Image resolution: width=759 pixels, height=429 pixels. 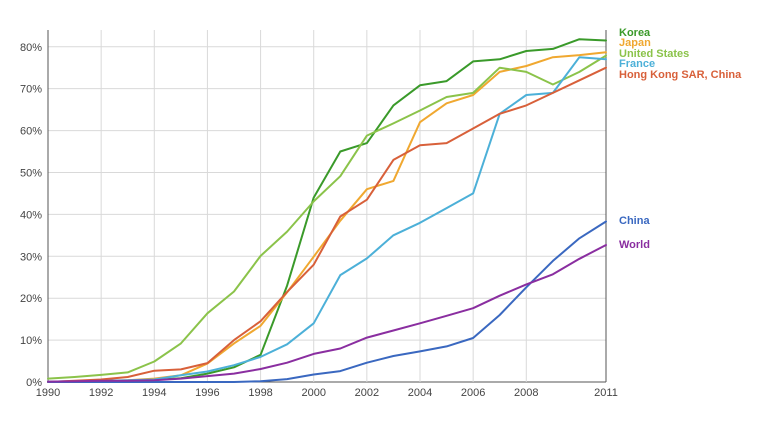 What do you see at coordinates (101, 393) in the screenshot?
I see `x-tick-label: 1992` at bounding box center [101, 393].